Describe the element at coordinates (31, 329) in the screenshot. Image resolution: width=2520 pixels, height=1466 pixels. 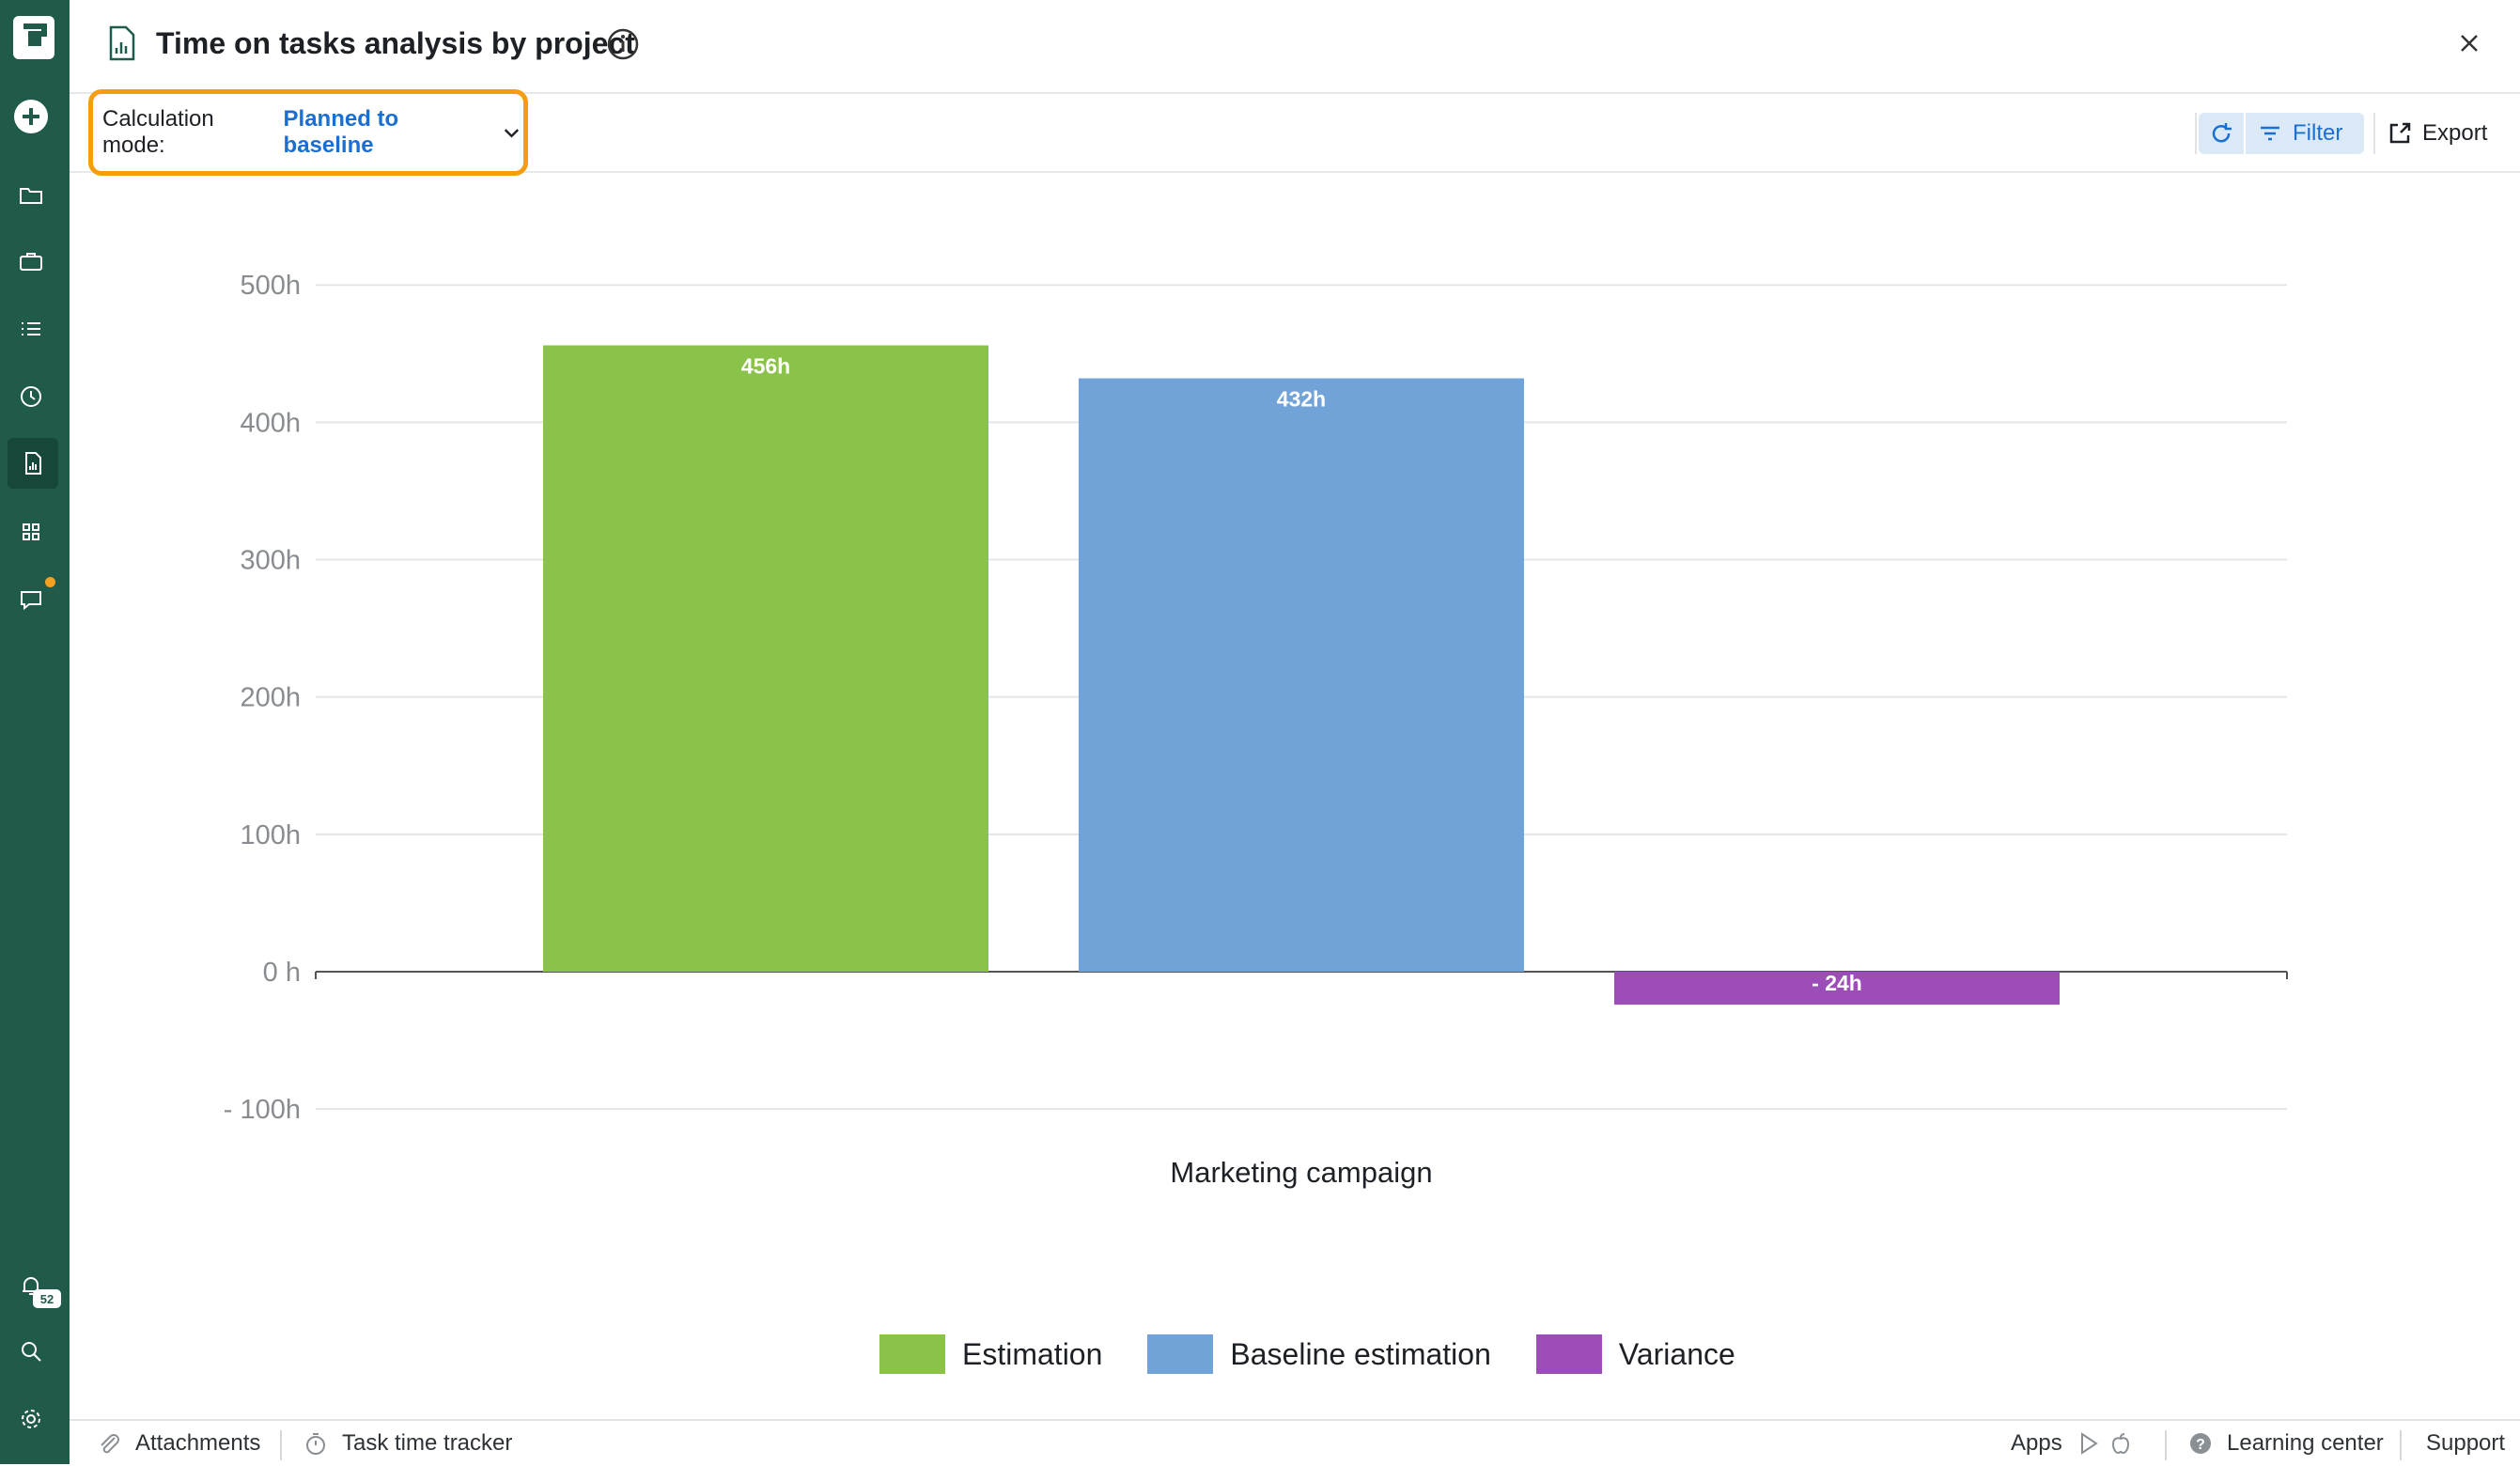
I see `list-icon` at that location.